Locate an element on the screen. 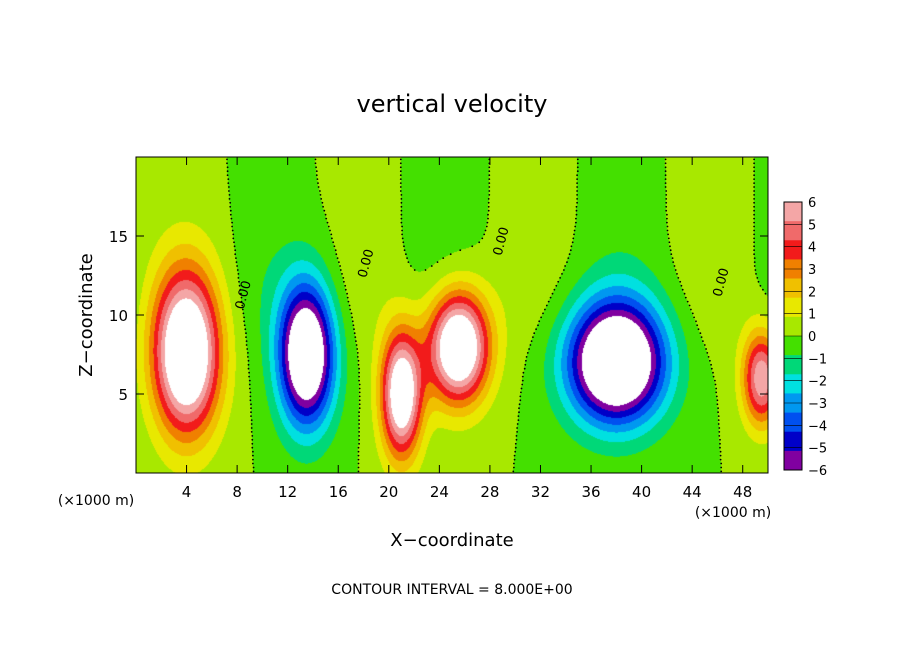 The width and height of the screenshot is (904, 654). x-tick-label: 48 is located at coordinates (742, 492).